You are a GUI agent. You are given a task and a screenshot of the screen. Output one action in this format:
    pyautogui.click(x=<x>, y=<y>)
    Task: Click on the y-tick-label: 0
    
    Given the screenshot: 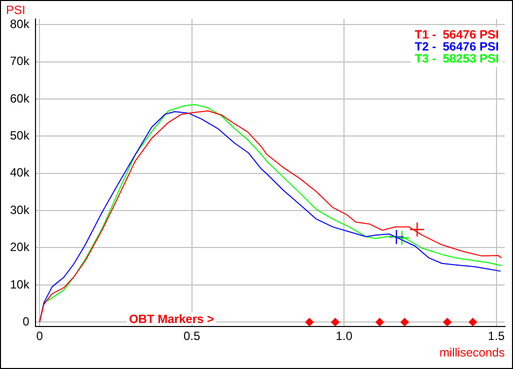 What is the action you would take?
    pyautogui.click(x=26, y=321)
    